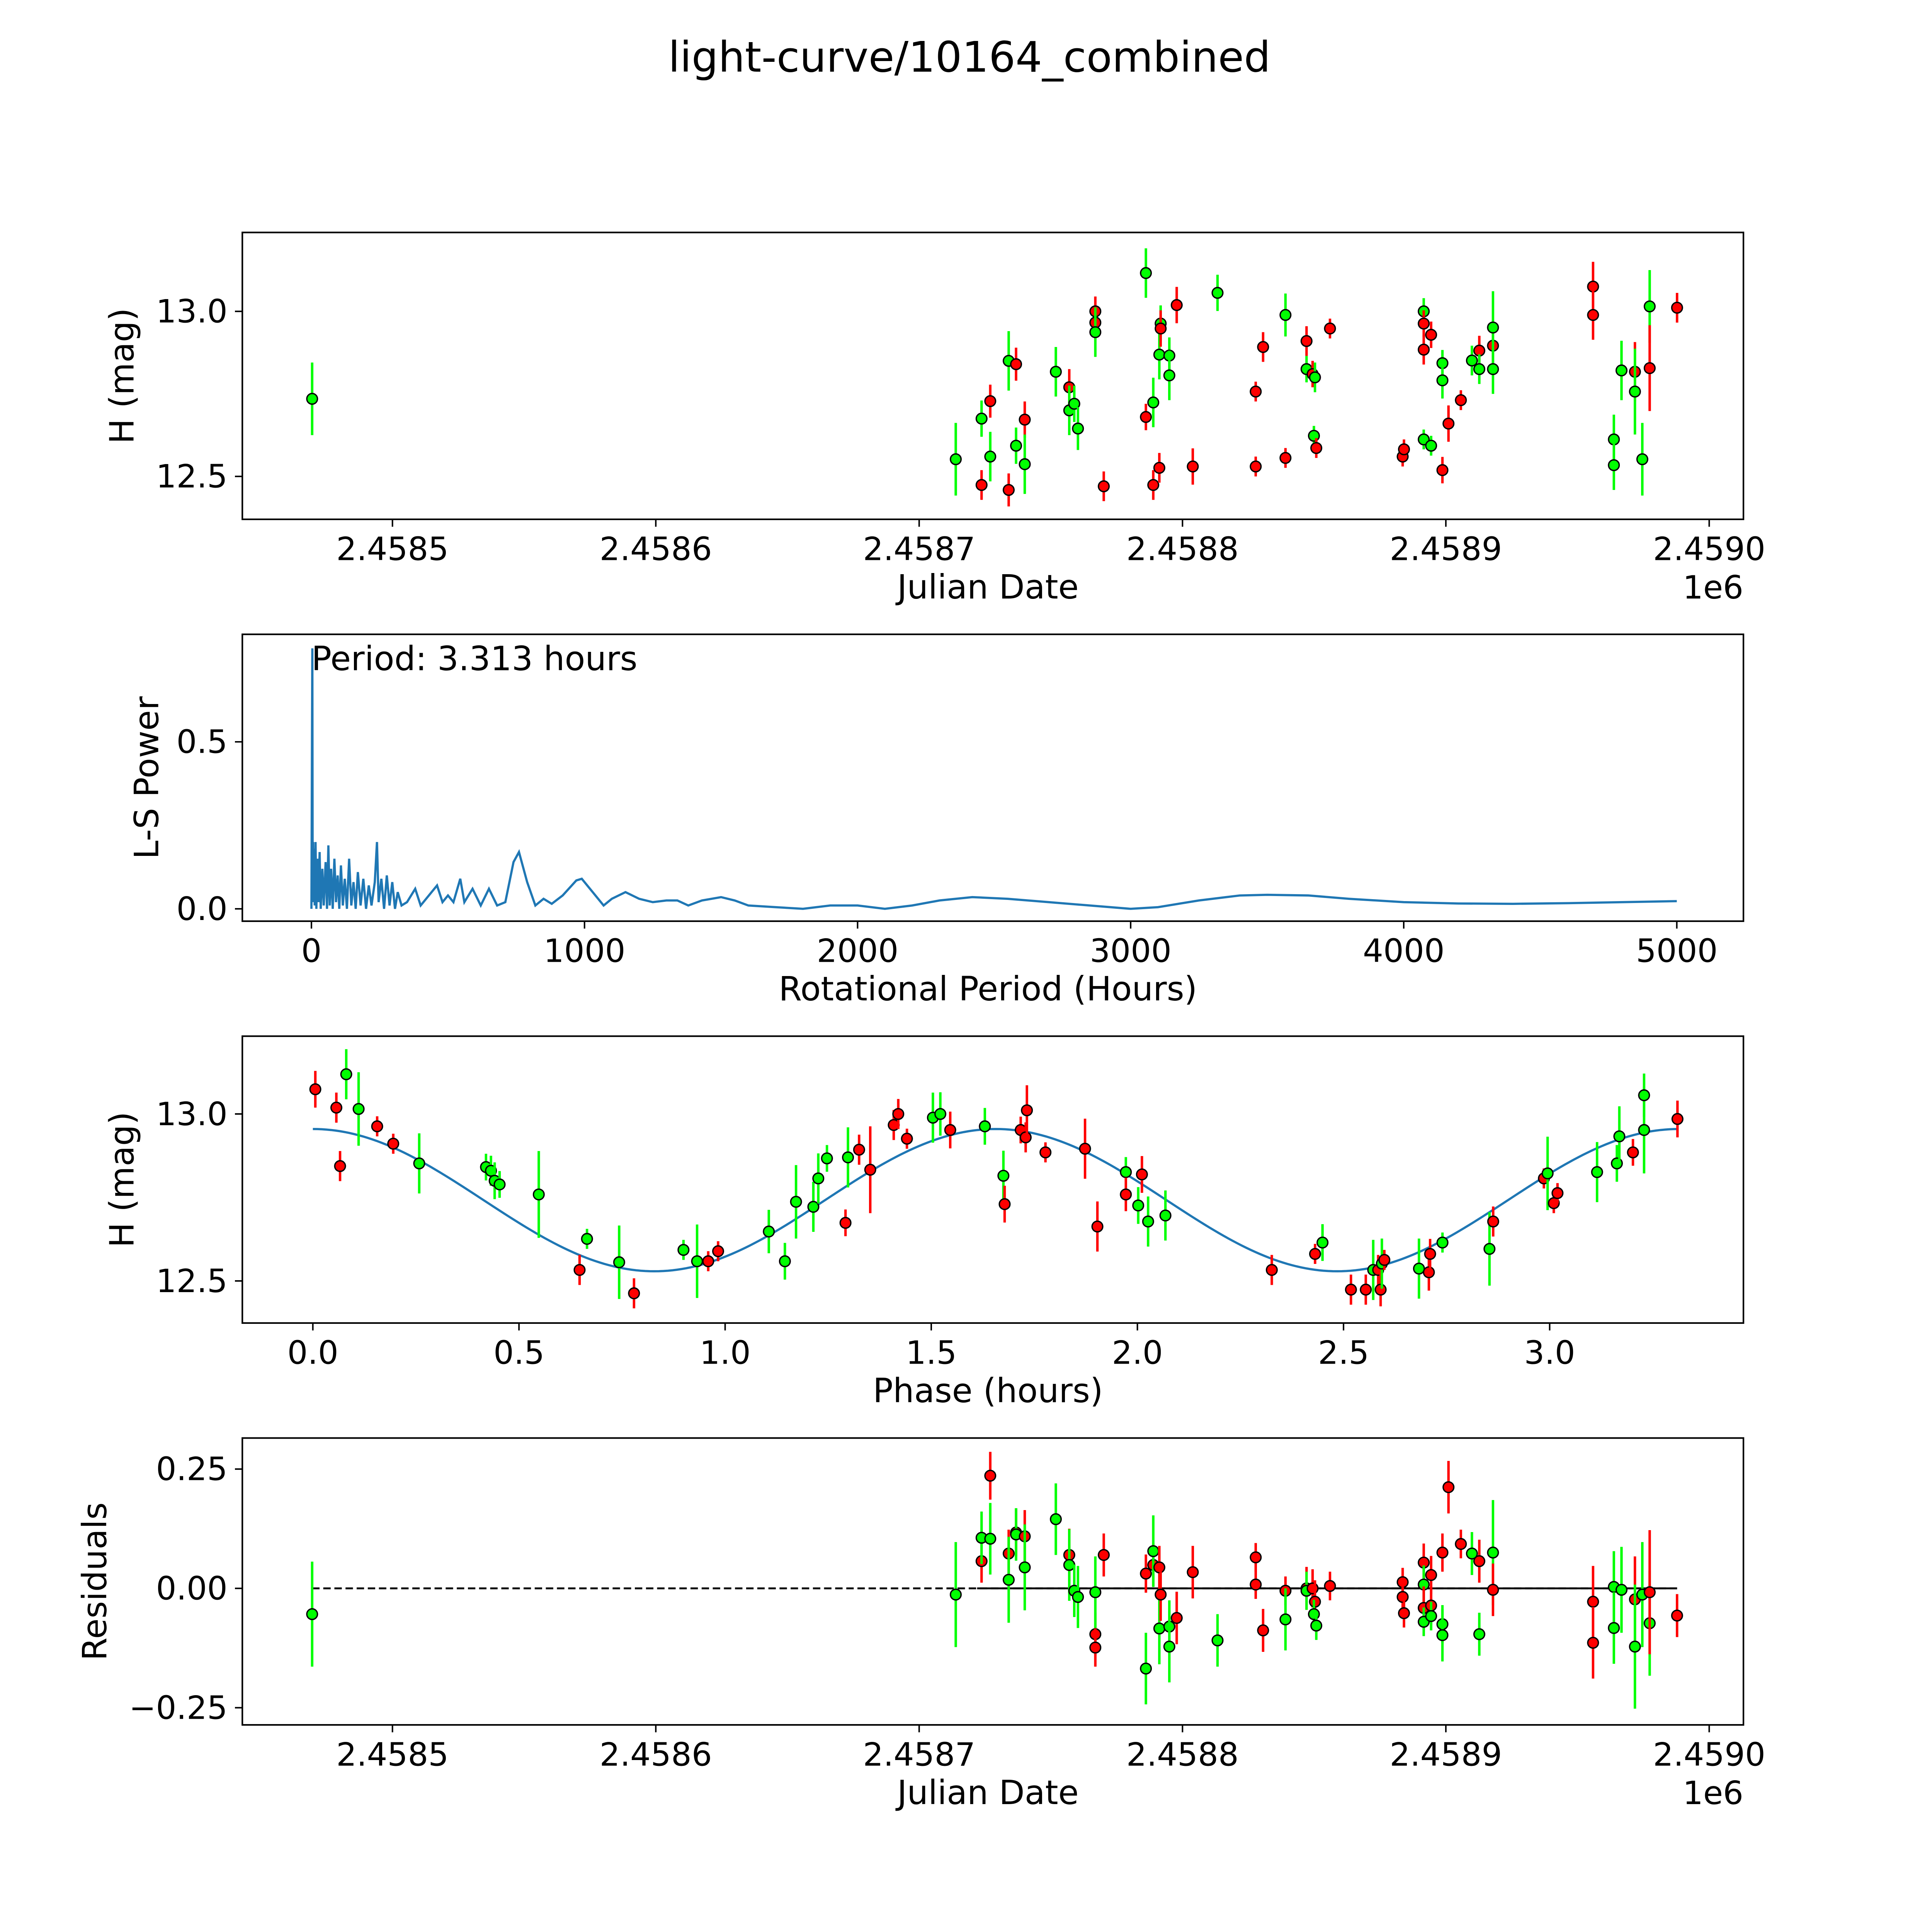 The width and height of the screenshot is (1932, 1932). Describe the element at coordinates (312, 951) in the screenshot. I see `x-tick-label: 0` at that location.